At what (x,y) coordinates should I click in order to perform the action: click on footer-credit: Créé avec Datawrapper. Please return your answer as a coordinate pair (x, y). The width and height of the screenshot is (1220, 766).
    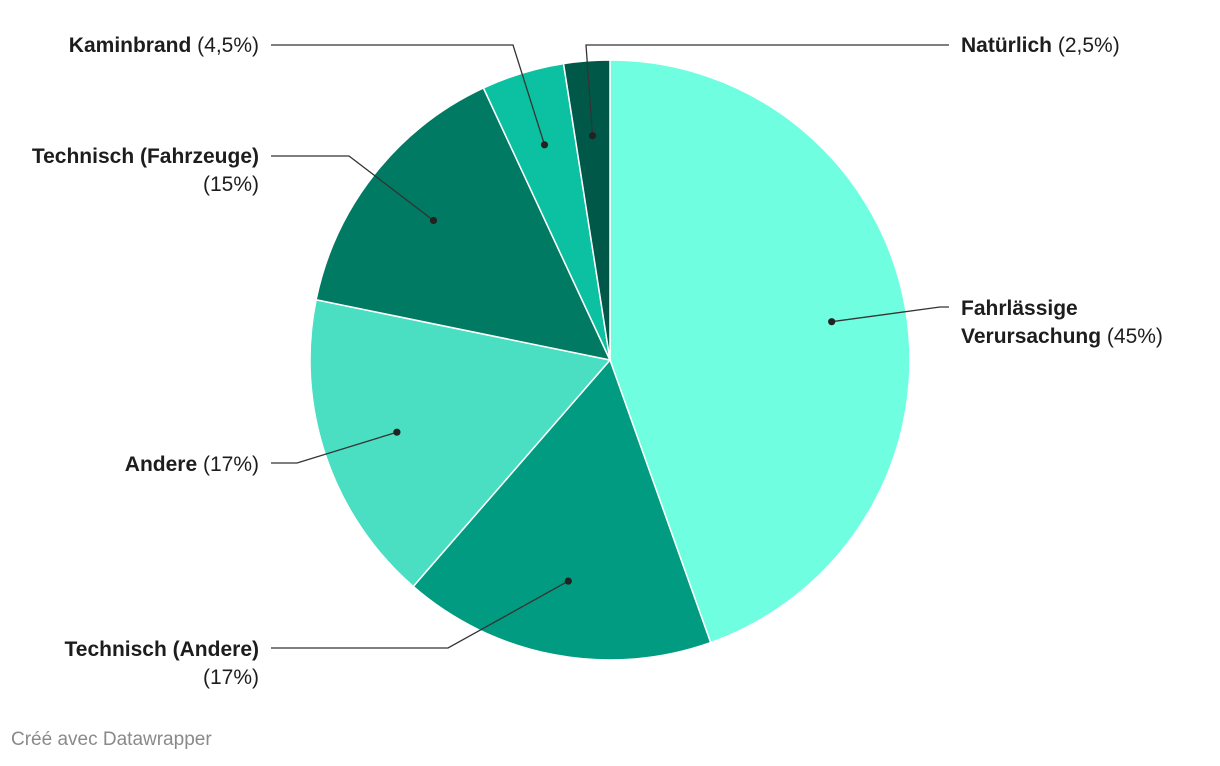
    Looking at the image, I should click on (111, 739).